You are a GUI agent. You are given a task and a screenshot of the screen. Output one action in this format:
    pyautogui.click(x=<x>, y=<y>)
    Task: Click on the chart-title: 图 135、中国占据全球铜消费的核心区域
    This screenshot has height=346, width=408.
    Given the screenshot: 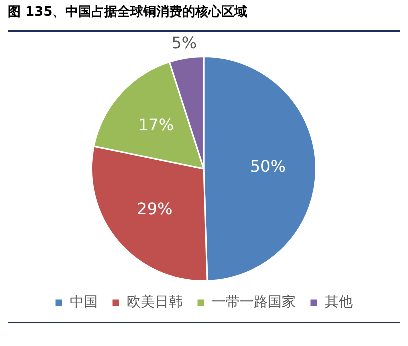 What is the action you would take?
    pyautogui.click(x=204, y=17)
    